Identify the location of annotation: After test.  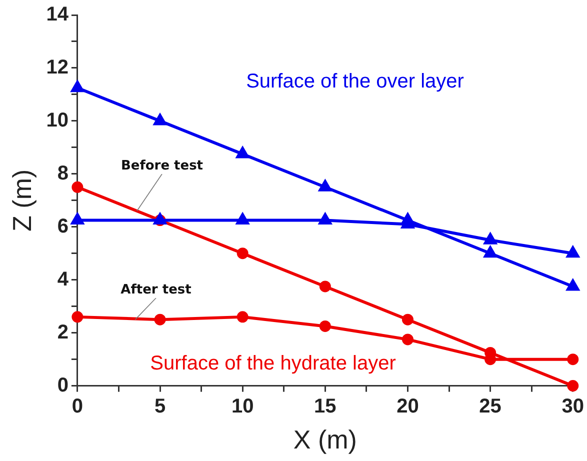
(156, 290).